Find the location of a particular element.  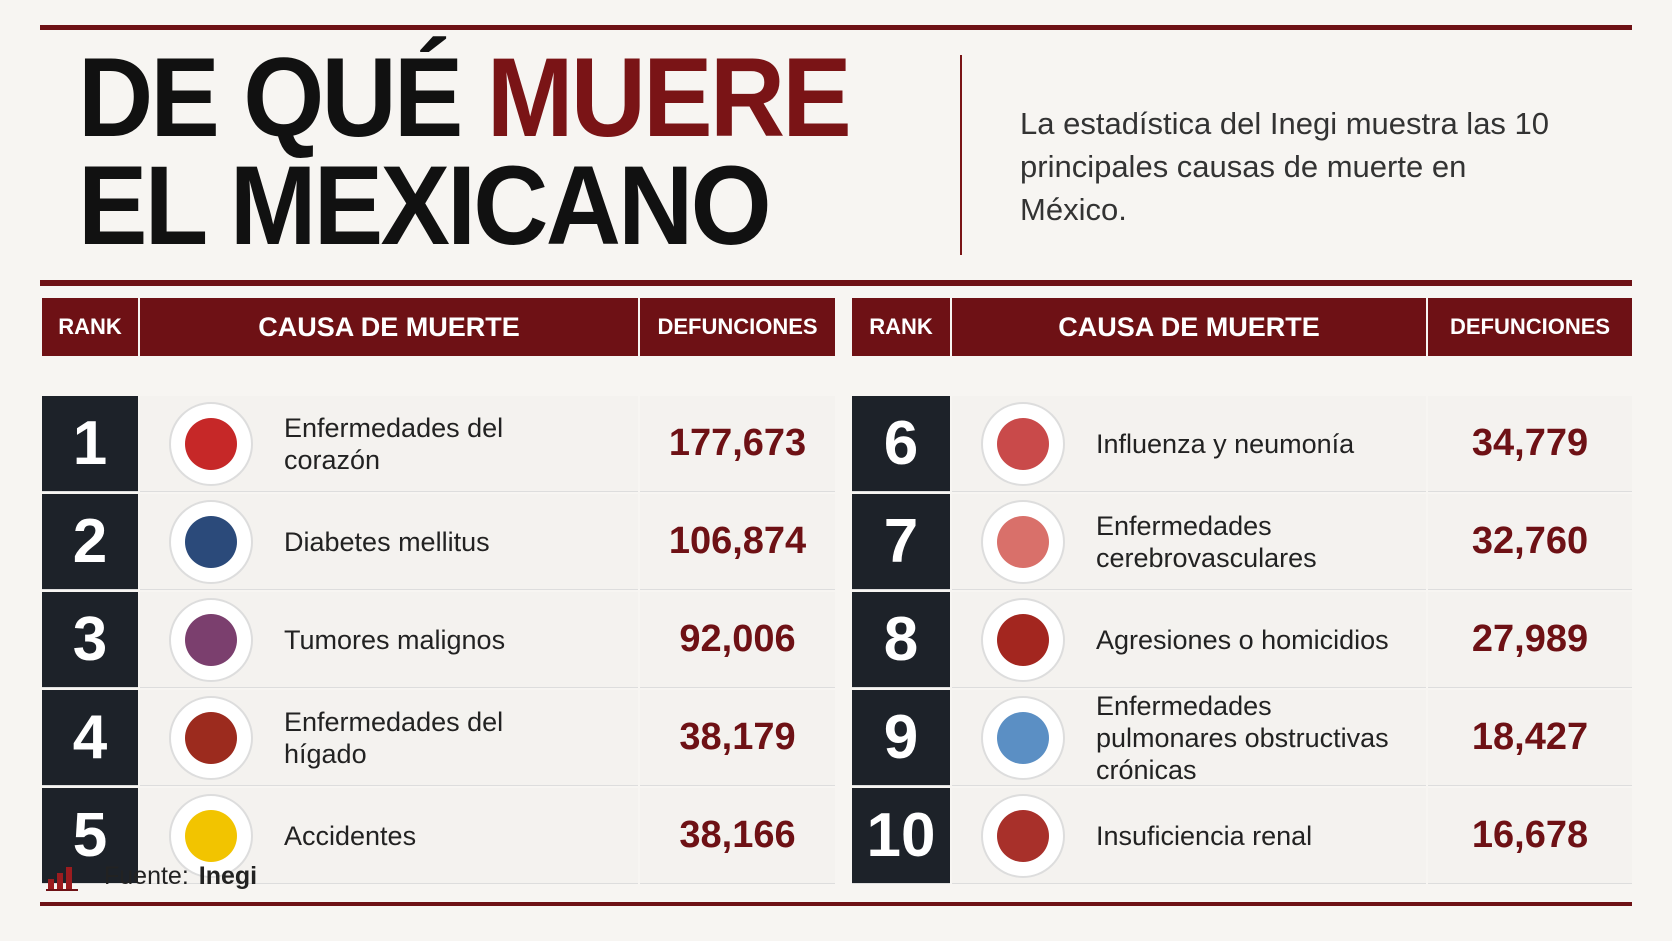

chart-icon is located at coordinates (62, 878).